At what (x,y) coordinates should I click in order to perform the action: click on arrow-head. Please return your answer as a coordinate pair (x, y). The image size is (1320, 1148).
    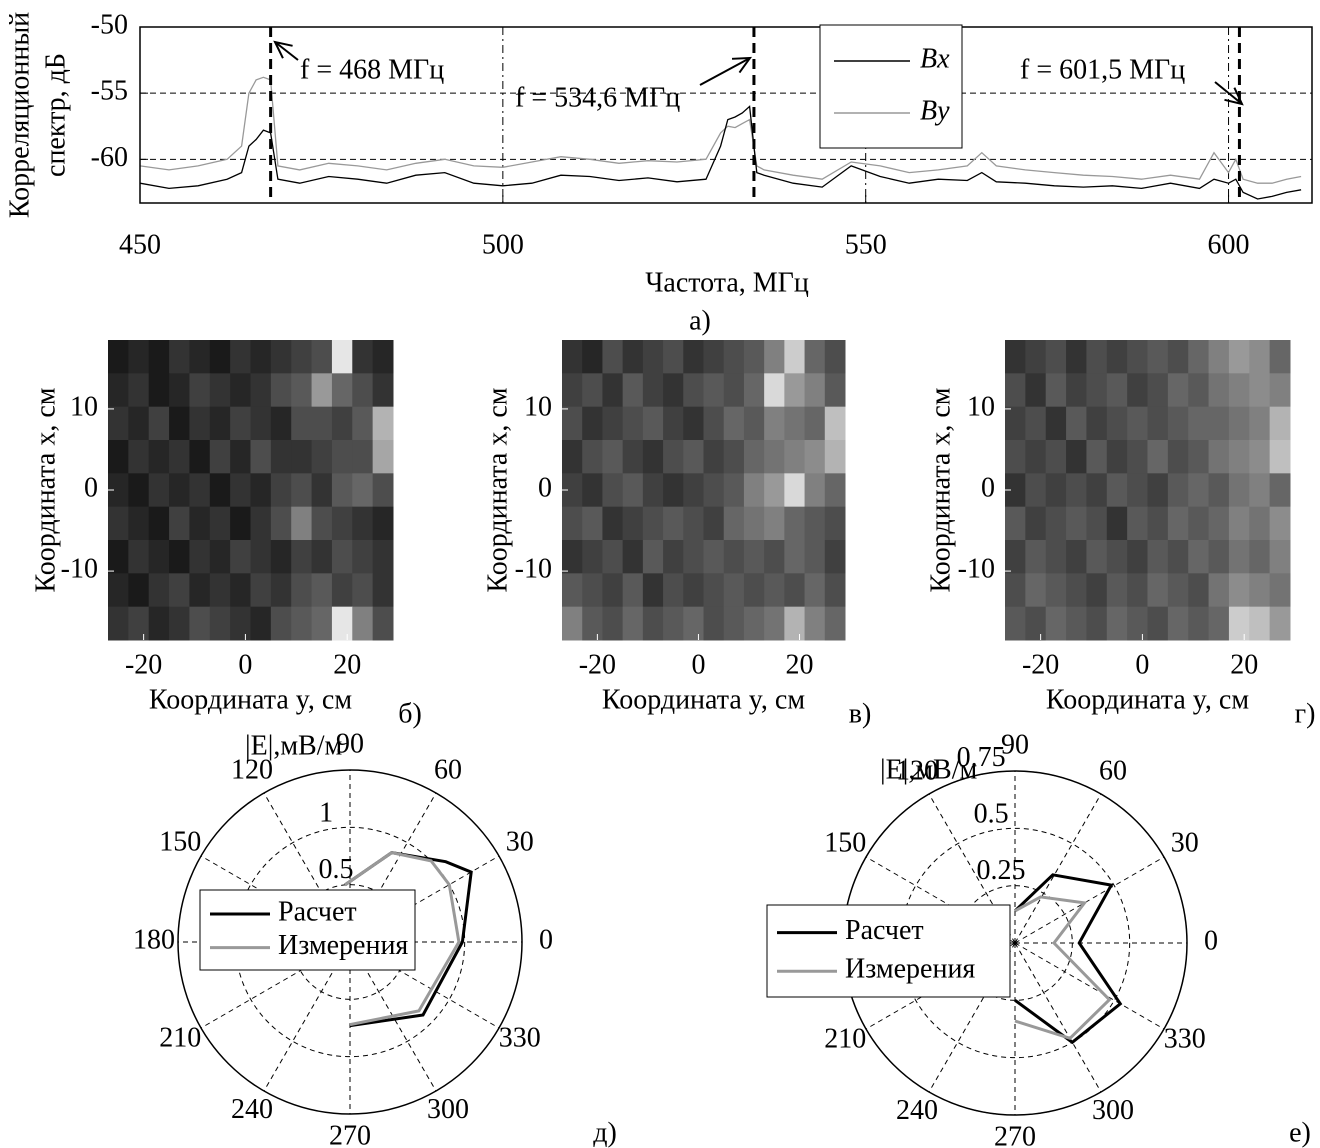
    Looking at the image, I should click on (283, 49).